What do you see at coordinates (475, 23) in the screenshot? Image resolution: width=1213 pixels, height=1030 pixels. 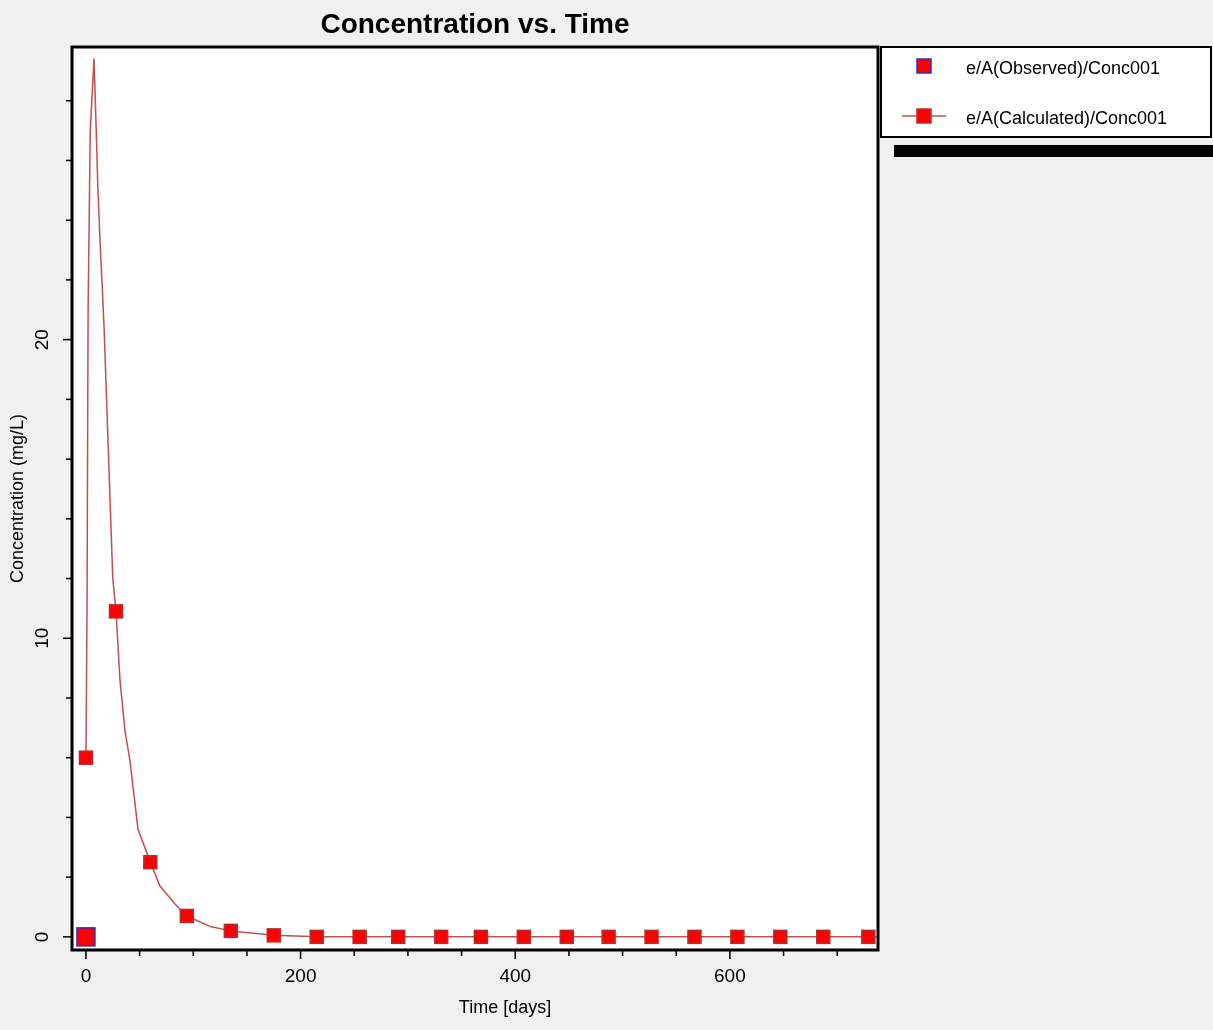 I see `chart-title: Concentration vs. Time` at bounding box center [475, 23].